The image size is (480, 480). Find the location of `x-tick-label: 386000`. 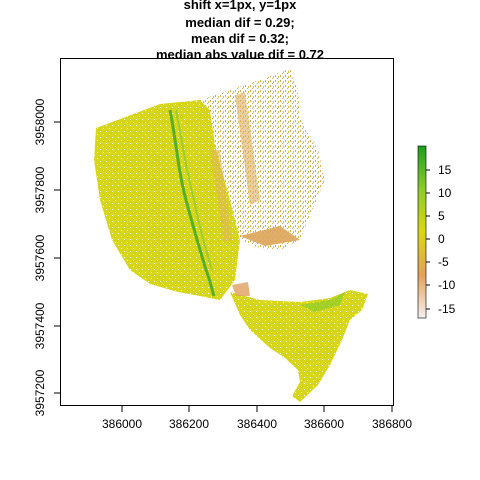

x-tick-label: 386000 is located at coordinates (122, 424).